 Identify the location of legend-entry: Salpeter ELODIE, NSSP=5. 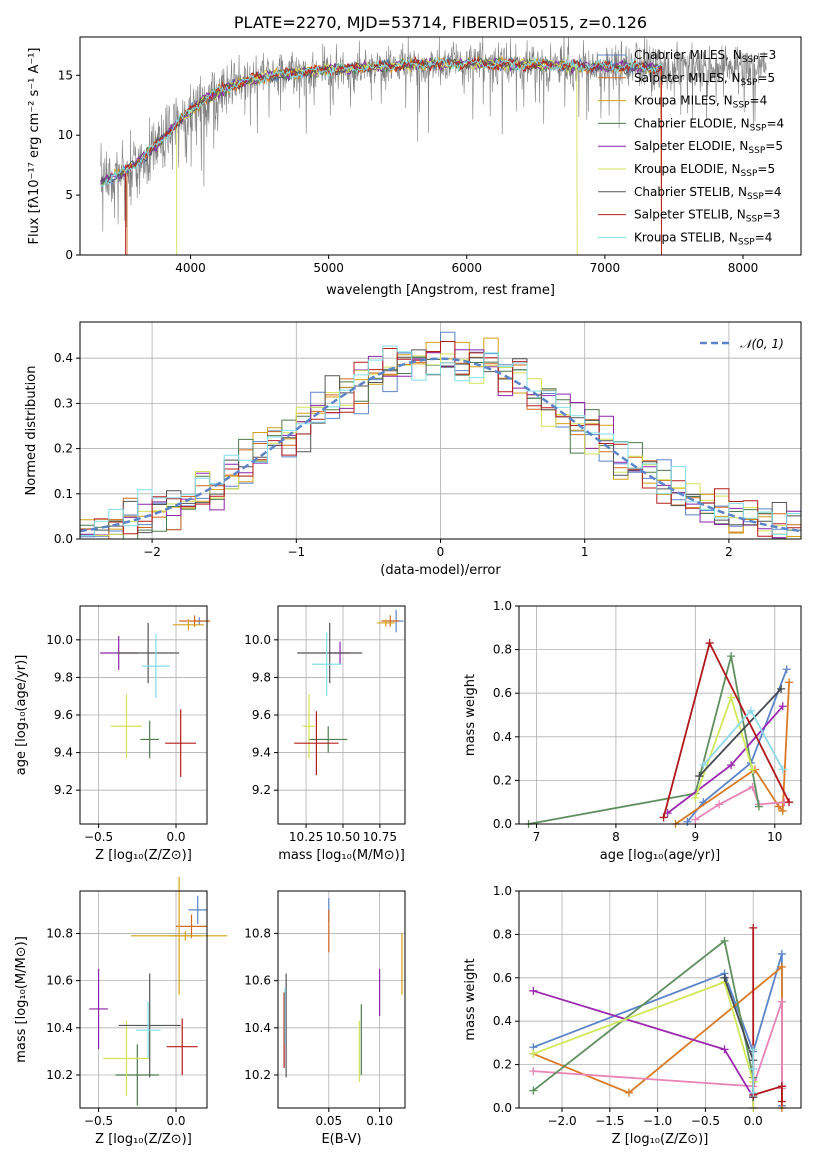
(708, 147).